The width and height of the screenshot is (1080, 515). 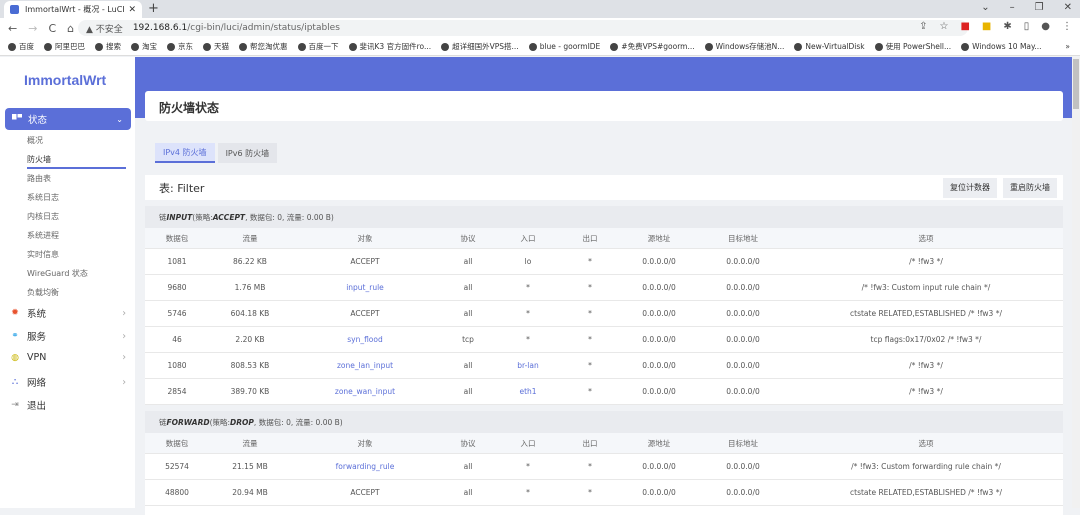 What do you see at coordinates (365, 287) in the screenshot?
I see `cell: input_rule` at bounding box center [365, 287].